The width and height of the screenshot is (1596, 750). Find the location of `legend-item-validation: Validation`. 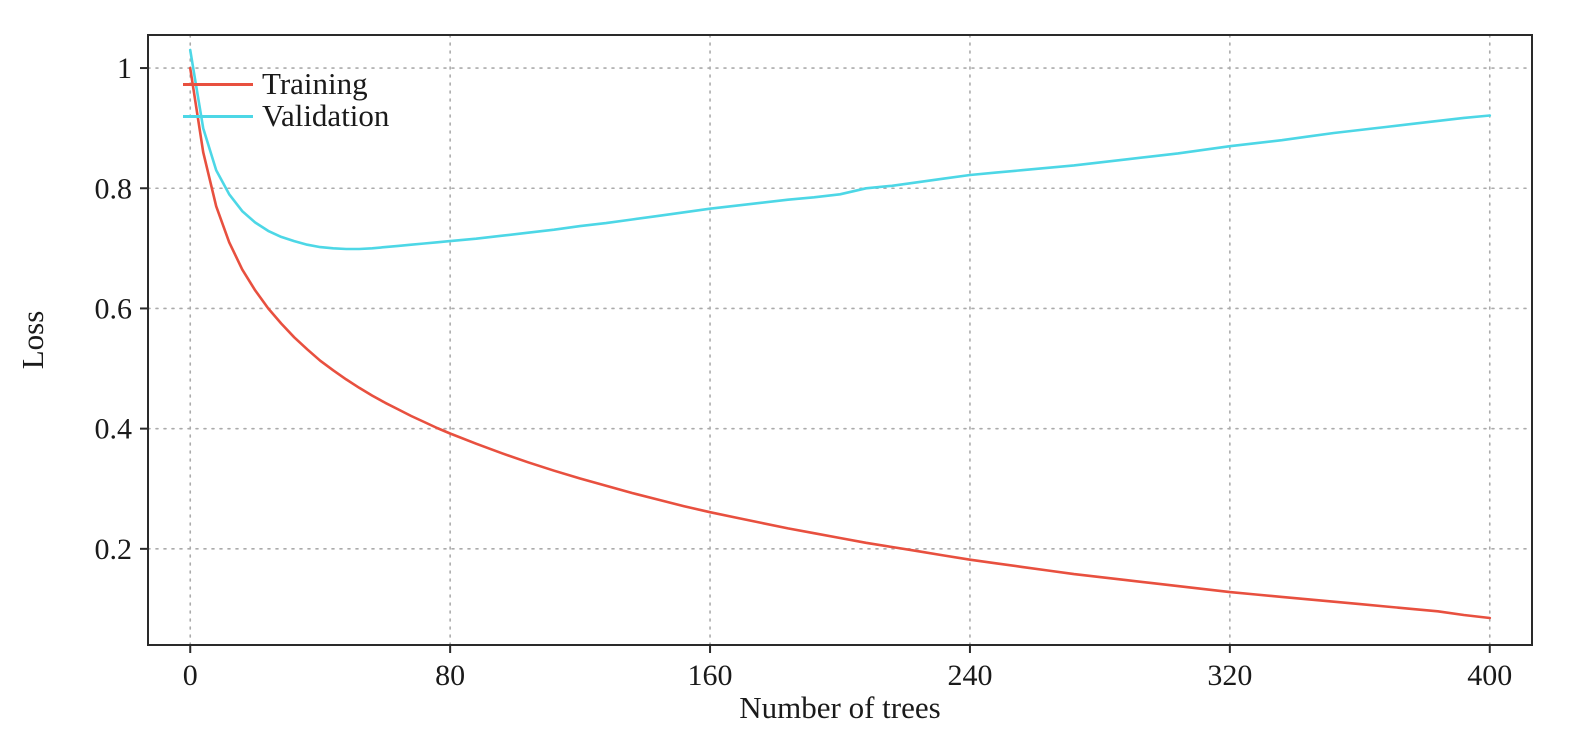

legend-item-validation: Validation is located at coordinates (286, 115).